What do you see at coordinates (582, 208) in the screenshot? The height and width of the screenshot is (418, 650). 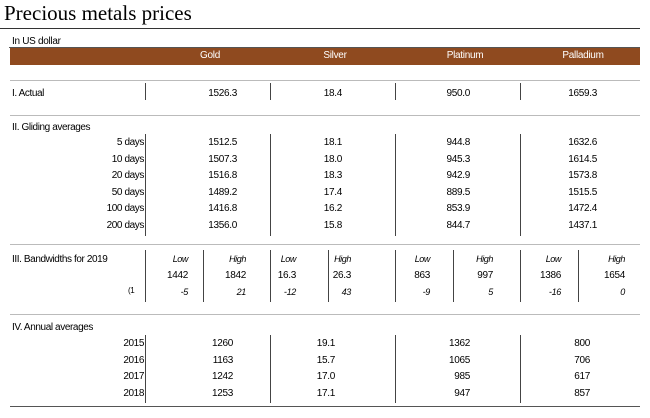 I see `table-cell: 1472.4` at bounding box center [582, 208].